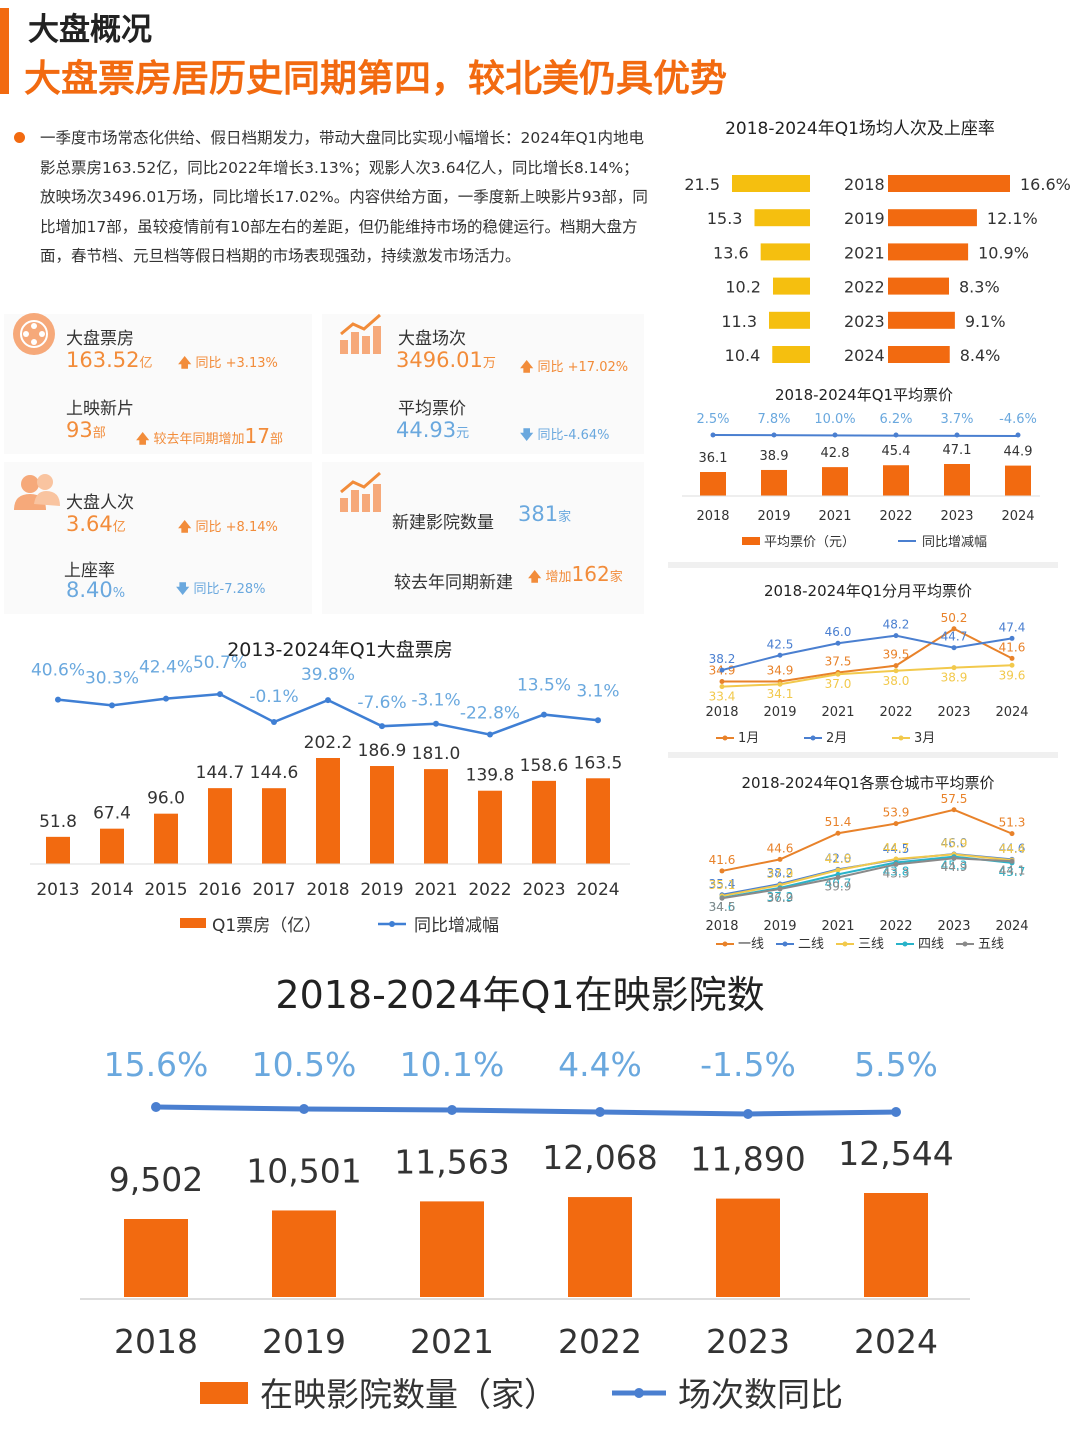 This screenshot has width=1080, height=1440. Describe the element at coordinates (896, 873) in the screenshot. I see `series-label: 43.3` at that location.